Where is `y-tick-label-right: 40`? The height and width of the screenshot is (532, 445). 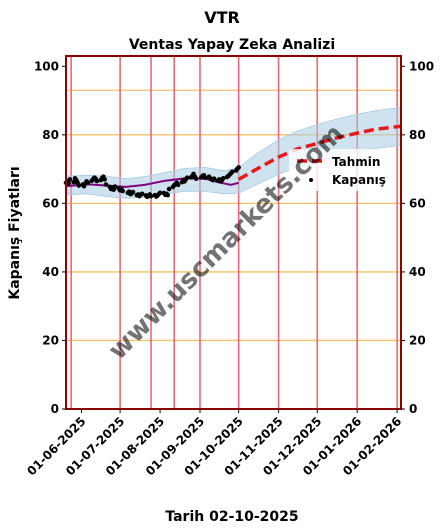 y-tick-label-right: 40 is located at coordinates (417, 272).